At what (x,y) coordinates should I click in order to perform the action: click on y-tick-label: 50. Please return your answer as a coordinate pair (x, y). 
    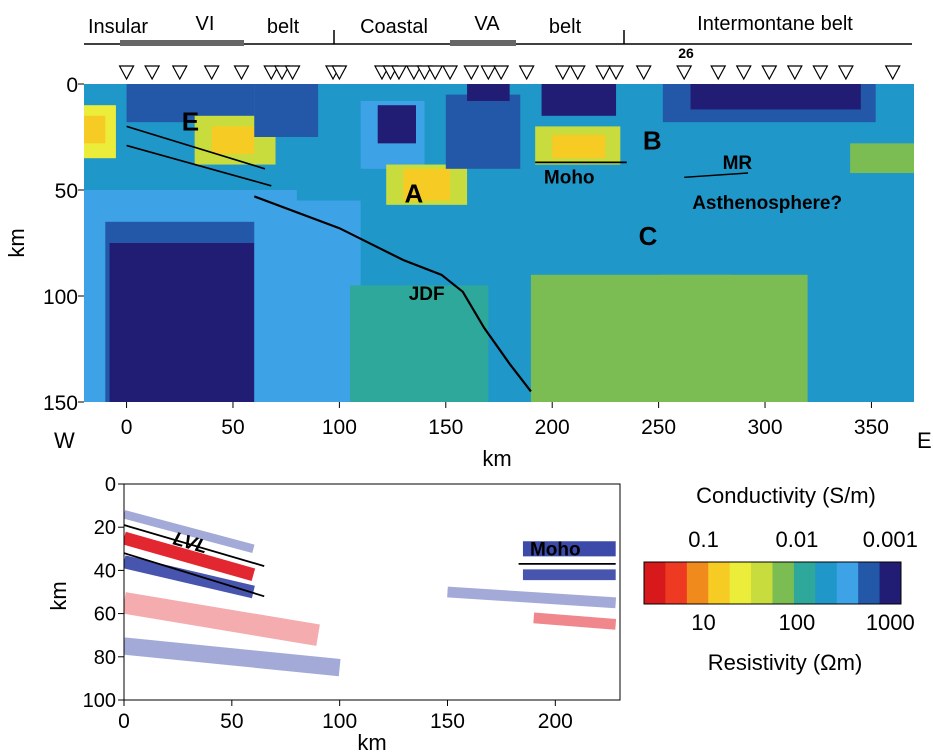
    Looking at the image, I should click on (66, 191).